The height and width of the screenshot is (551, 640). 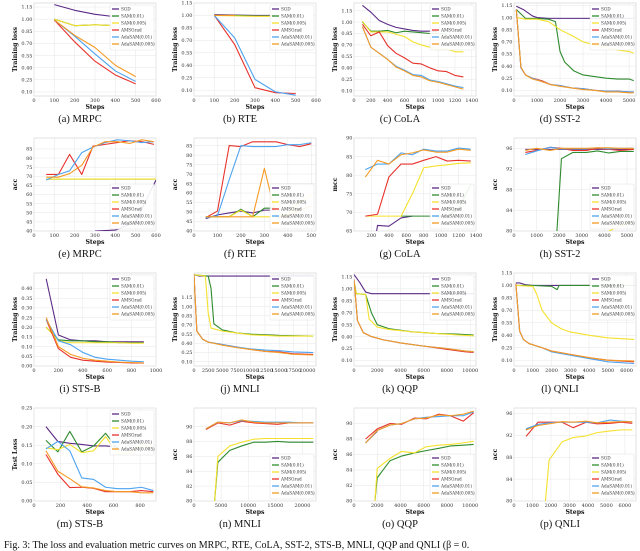 What do you see at coordinates (447, 506) in the screenshot?
I see `x-tick-label: 8000` at bounding box center [447, 506].